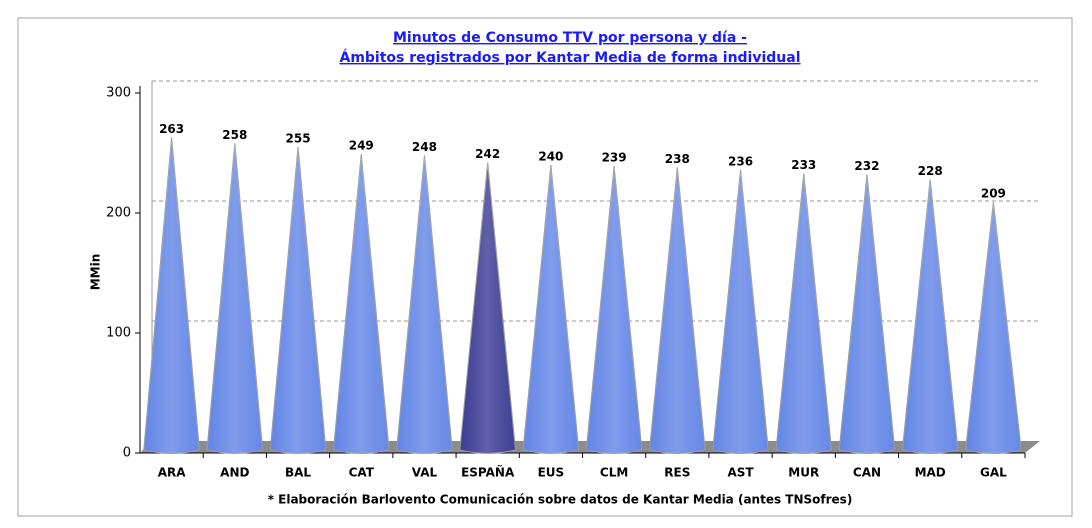  I want to click on value-label: 255, so click(298, 139).